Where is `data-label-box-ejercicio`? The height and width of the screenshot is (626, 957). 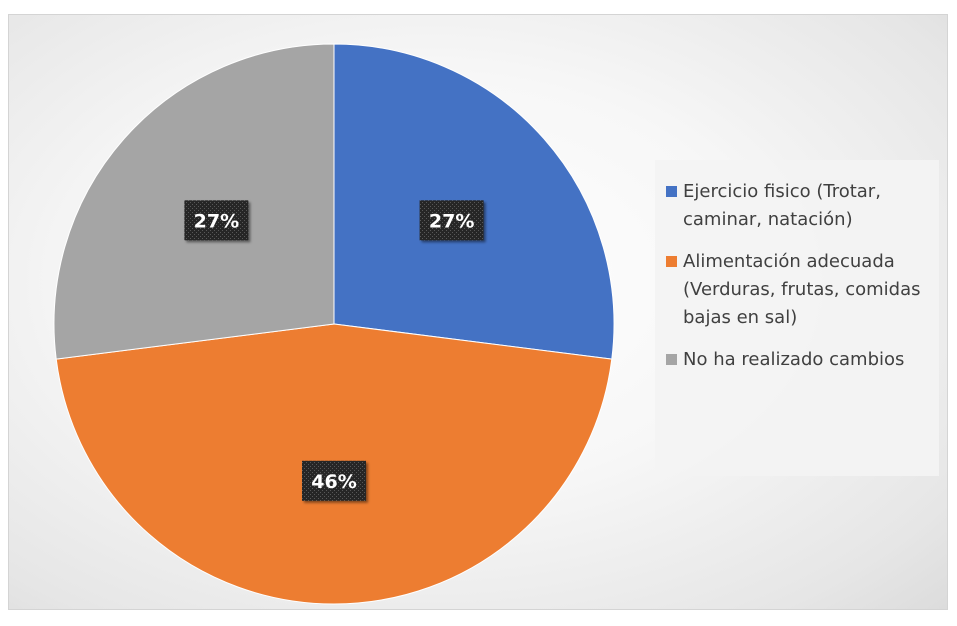
data-label-box-ejercicio is located at coordinates (451, 220).